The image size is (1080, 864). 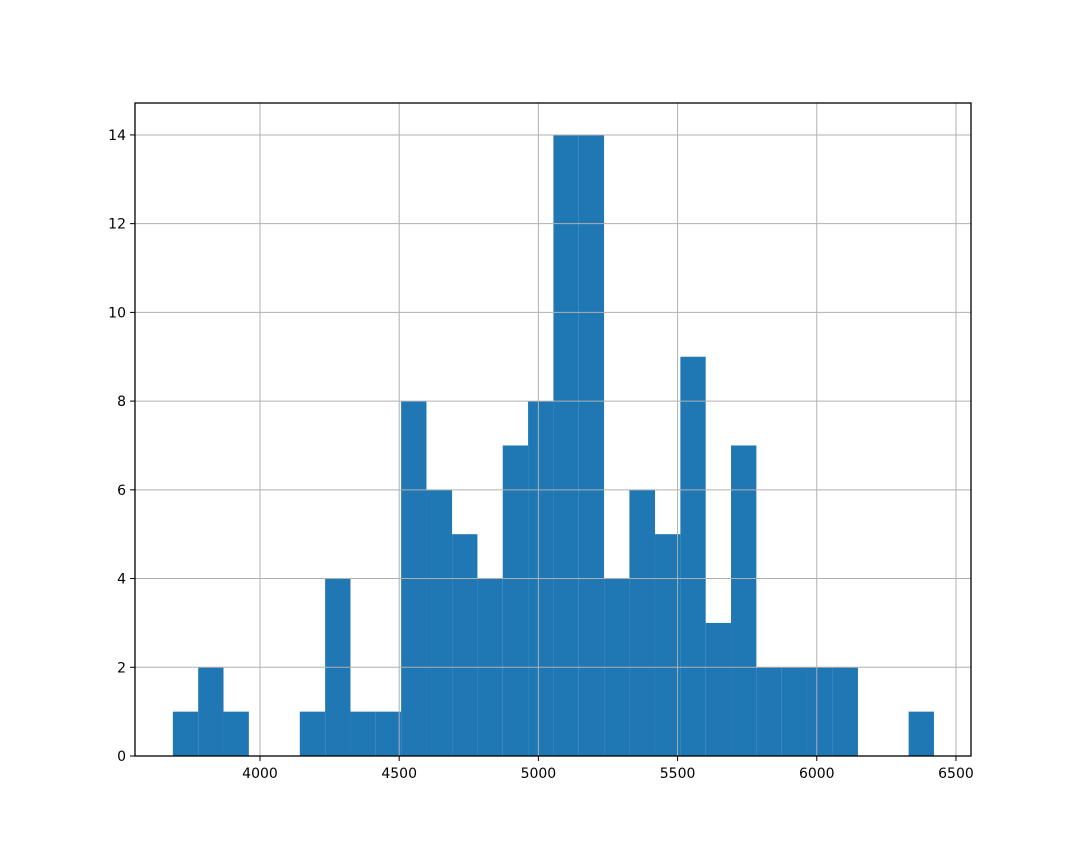 I want to click on y-tick-label: 2, so click(x=121, y=668).